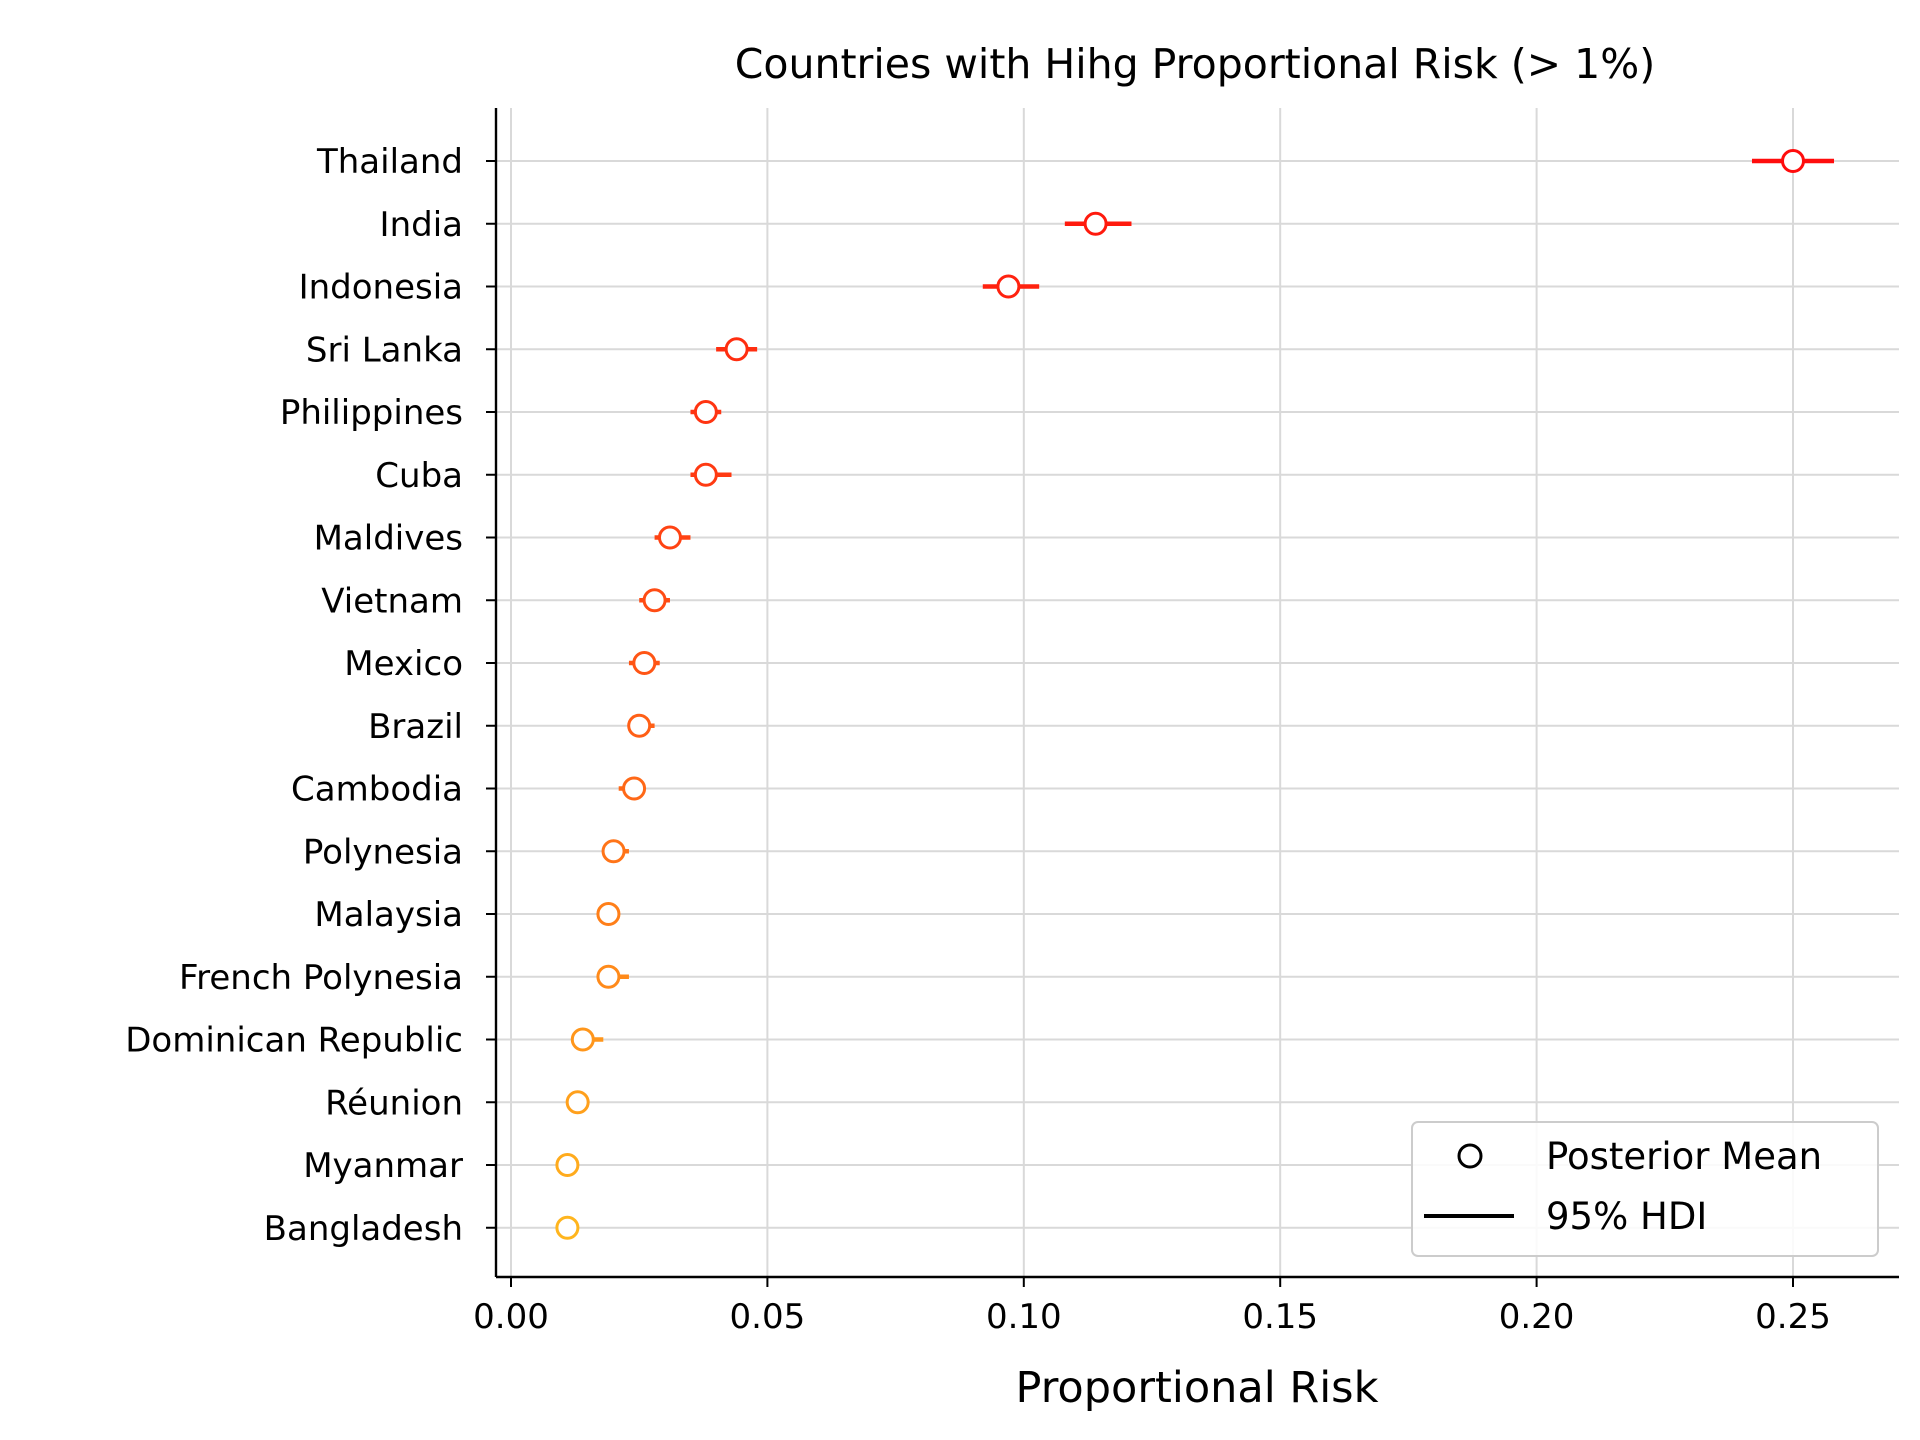  Describe the element at coordinates (1537, 1317) in the screenshot. I see `x-tick-label: 0.20` at that location.